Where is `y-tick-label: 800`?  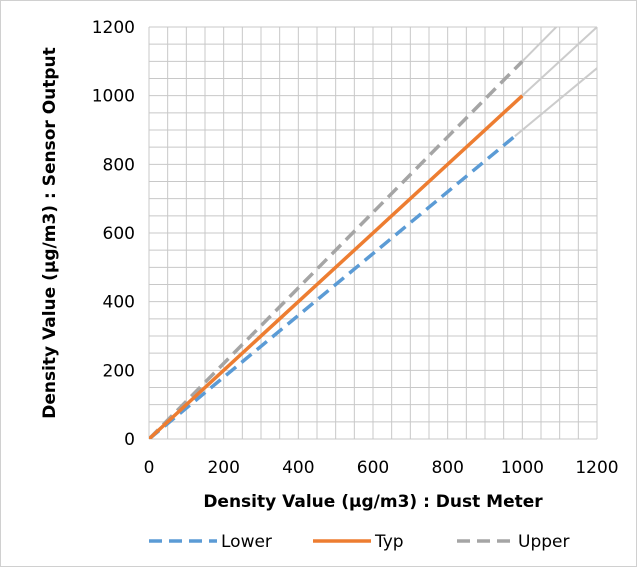
y-tick-label: 800 is located at coordinates (119, 165).